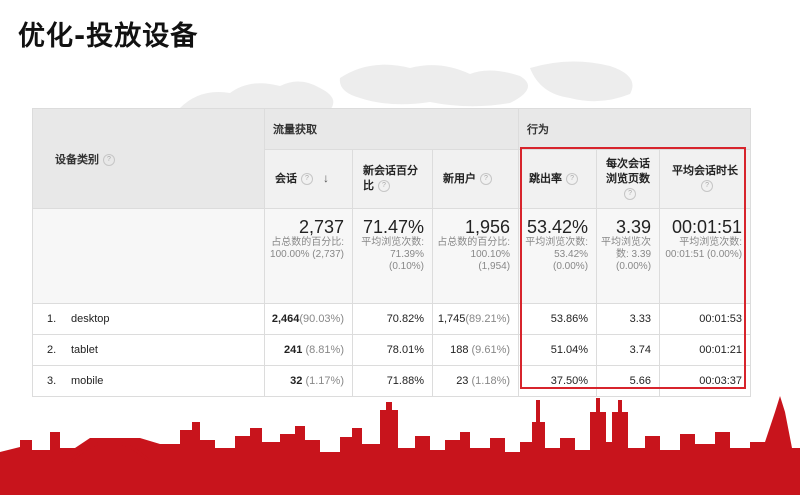  I want to click on summary-new-session-pct-note: 平均浏览次数: 71.39% (0.10%), so click(392, 254).